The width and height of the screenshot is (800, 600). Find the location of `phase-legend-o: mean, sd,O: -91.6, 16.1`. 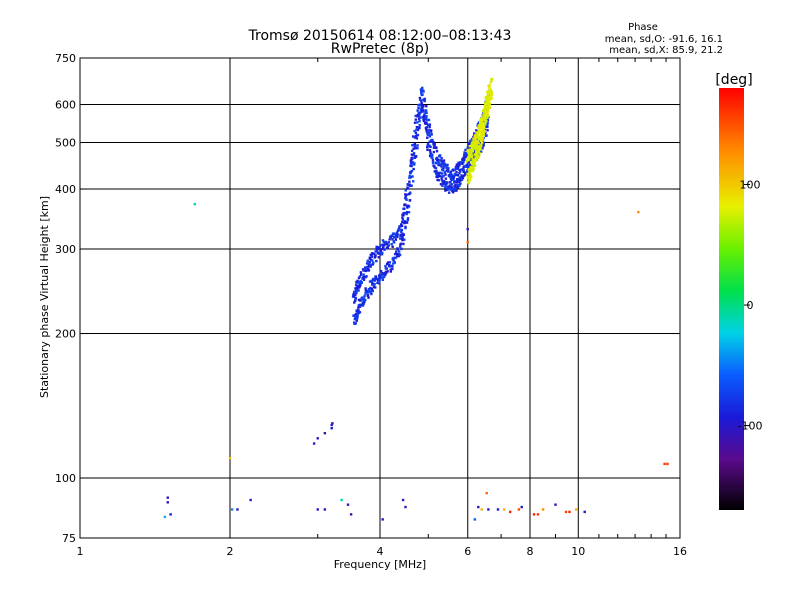

phase-legend-o: mean, sd,O: -91.6, 16.1 is located at coordinates (664, 39).